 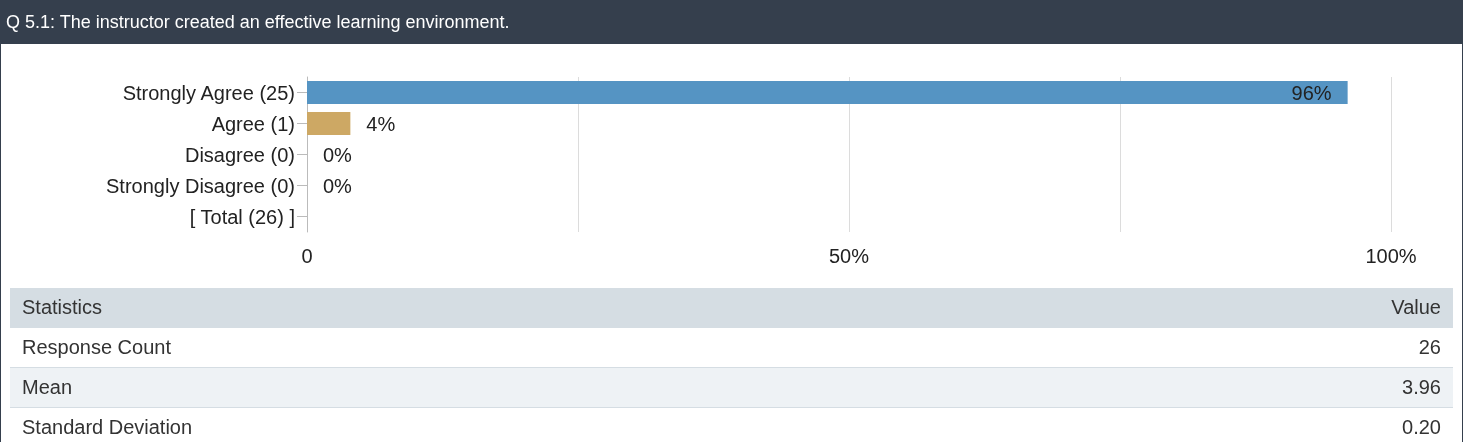 I want to click on y-tick-label: Strongly Agree (25), so click(x=208, y=92).